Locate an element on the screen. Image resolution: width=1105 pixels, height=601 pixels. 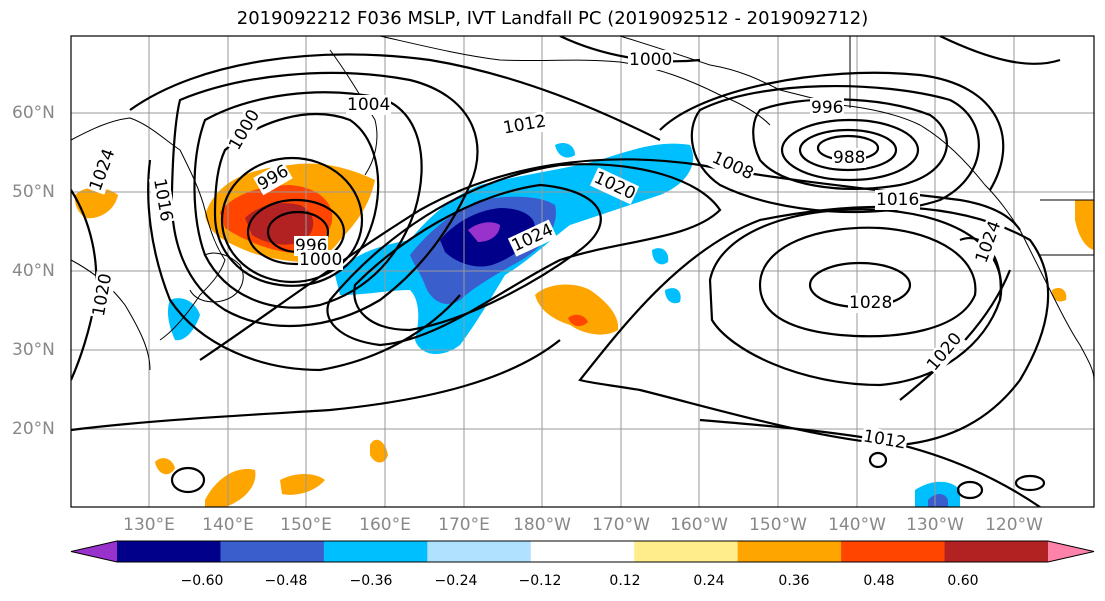
colorbar-extend-max is located at coordinates (1071, 551).